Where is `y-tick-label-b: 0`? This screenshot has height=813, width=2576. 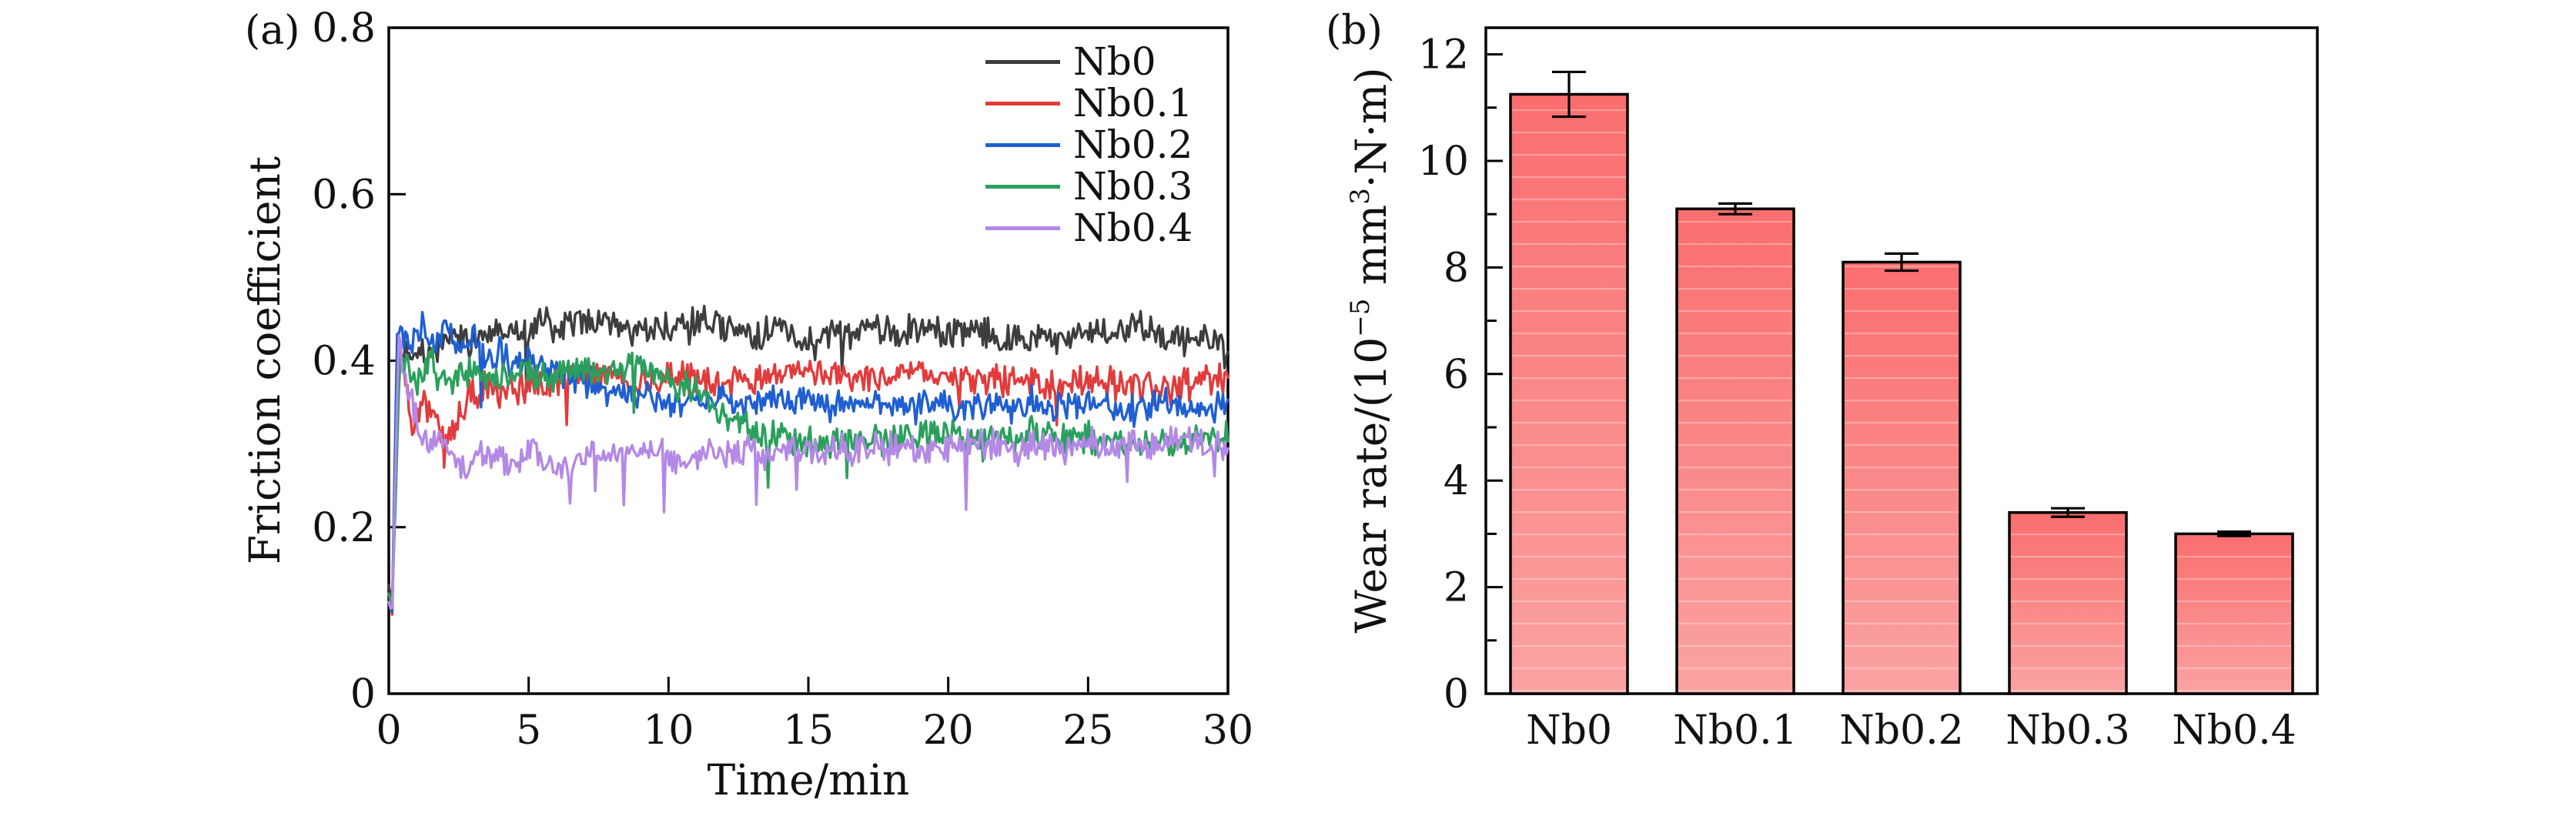 y-tick-label-b: 0 is located at coordinates (1457, 694).